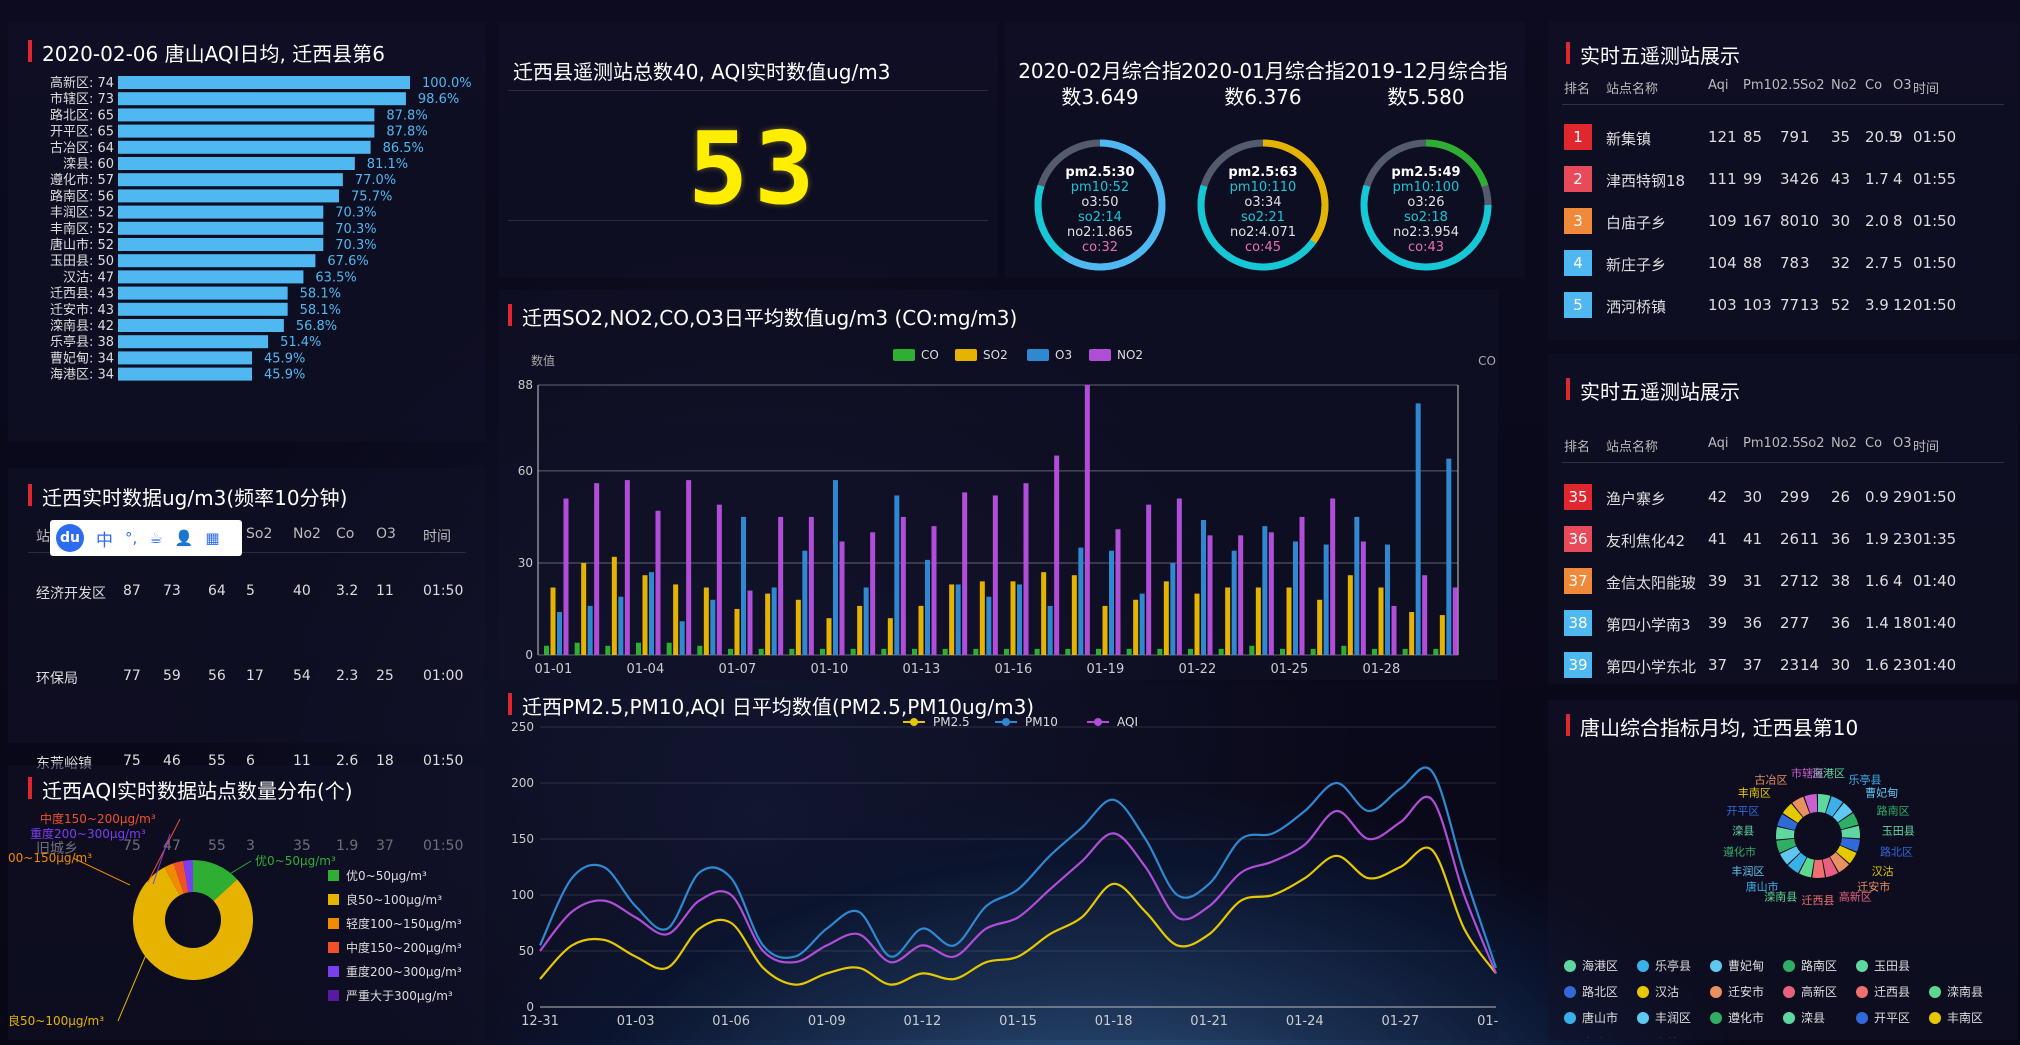 Image resolution: width=2020 pixels, height=1045 pixels. What do you see at coordinates (1877, 623) in the screenshot?
I see `table-cell: 1.4` at bounding box center [1877, 623].